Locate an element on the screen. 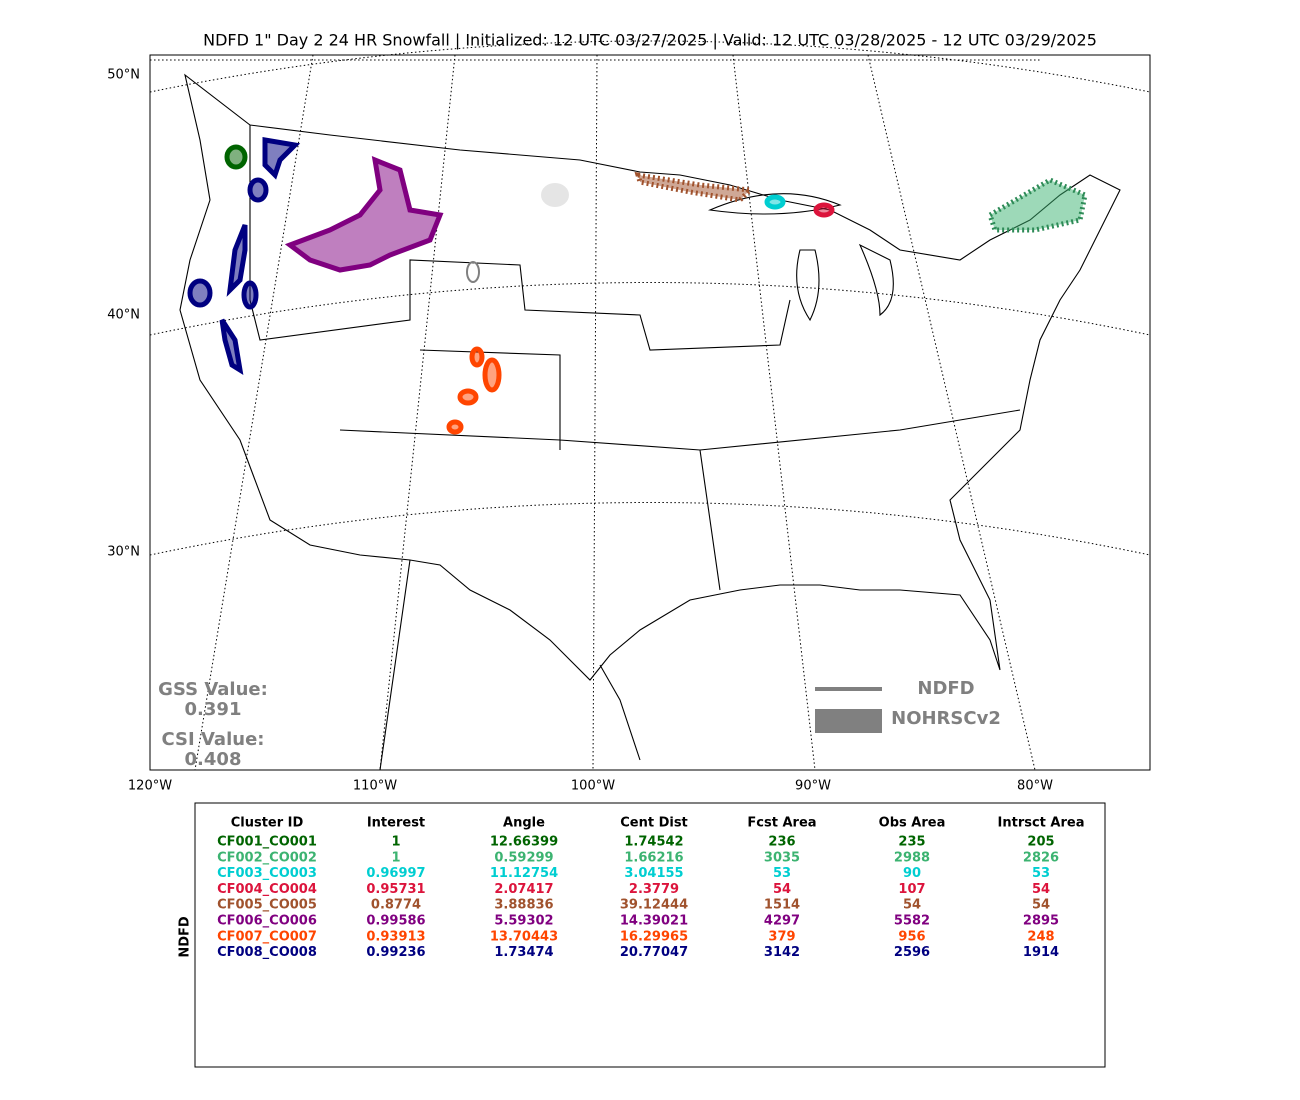 This screenshot has width=1300, height=1100. table-cell: 16.29965 is located at coordinates (654, 936).